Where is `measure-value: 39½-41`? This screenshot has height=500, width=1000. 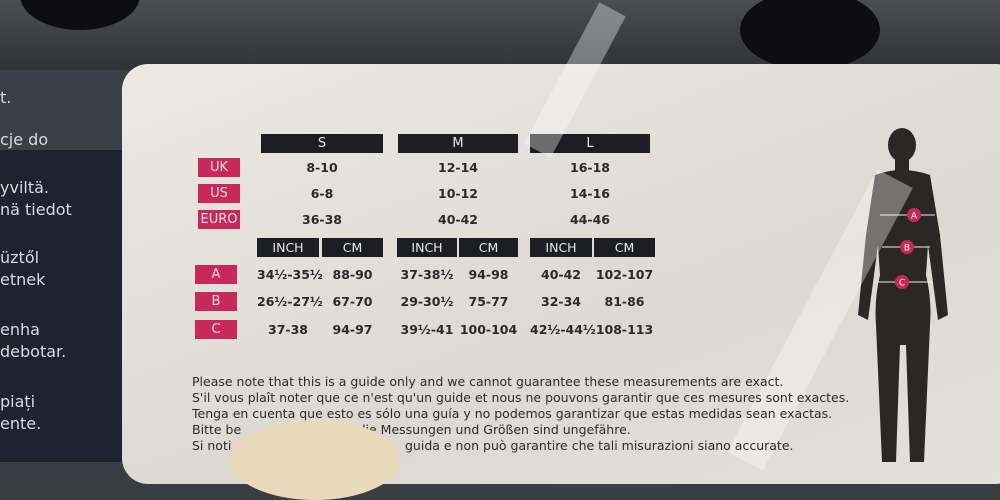
measure-value: 39½-41 is located at coordinates (427, 329).